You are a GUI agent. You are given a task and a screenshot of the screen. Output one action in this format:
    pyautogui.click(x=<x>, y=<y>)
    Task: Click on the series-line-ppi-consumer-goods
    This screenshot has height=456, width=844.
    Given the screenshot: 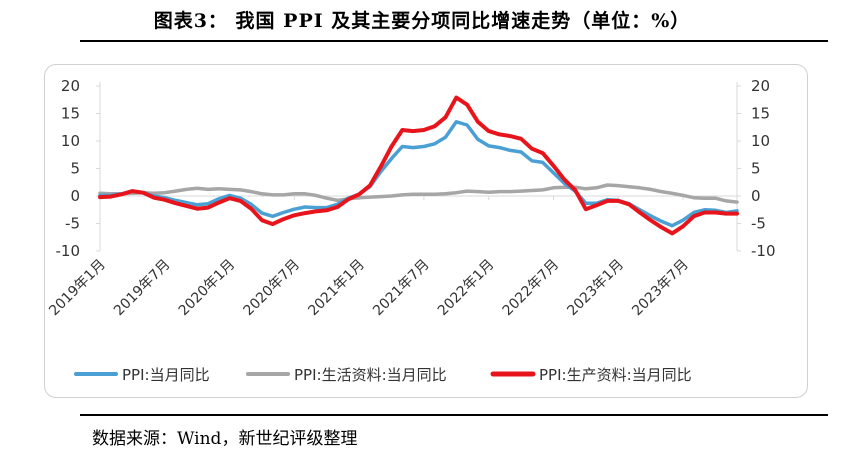 What is the action you would take?
    pyautogui.click(x=418, y=193)
    